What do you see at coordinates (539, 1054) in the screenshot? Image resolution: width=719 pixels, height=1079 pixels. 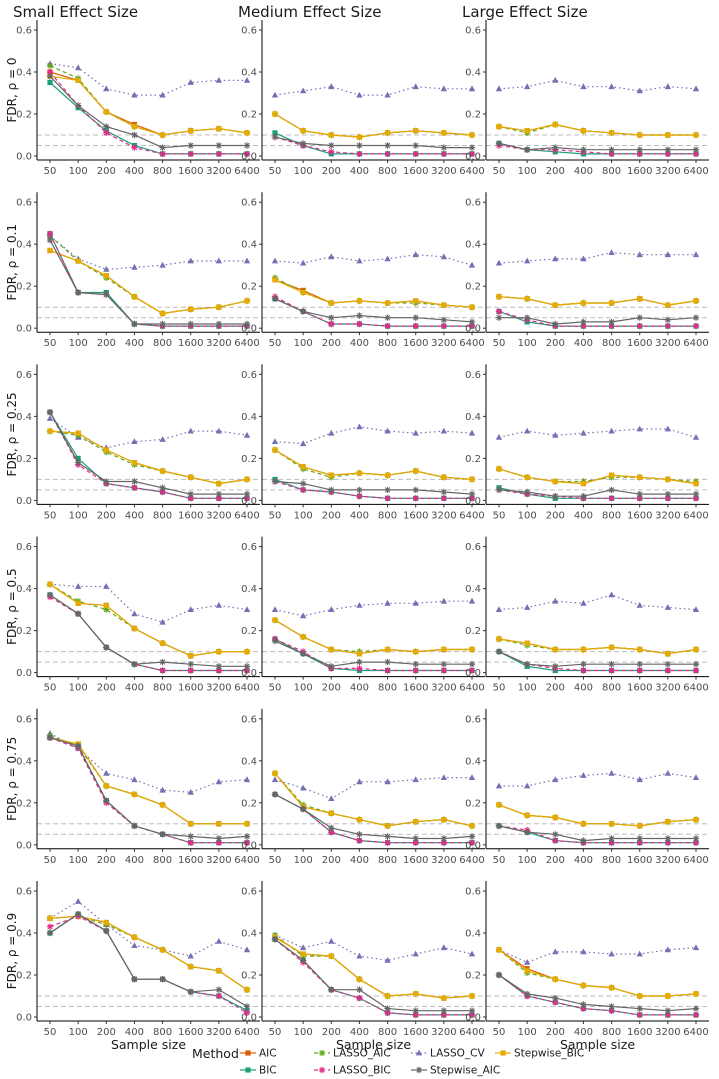 I see `legend-item: Stepwise_BIC` at bounding box center [539, 1054].